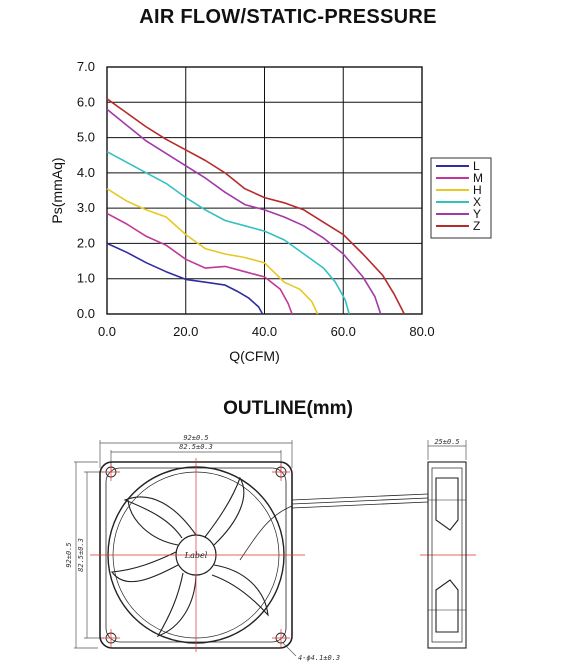  I want to click on x-tick-label: 0.0, so click(107, 331).